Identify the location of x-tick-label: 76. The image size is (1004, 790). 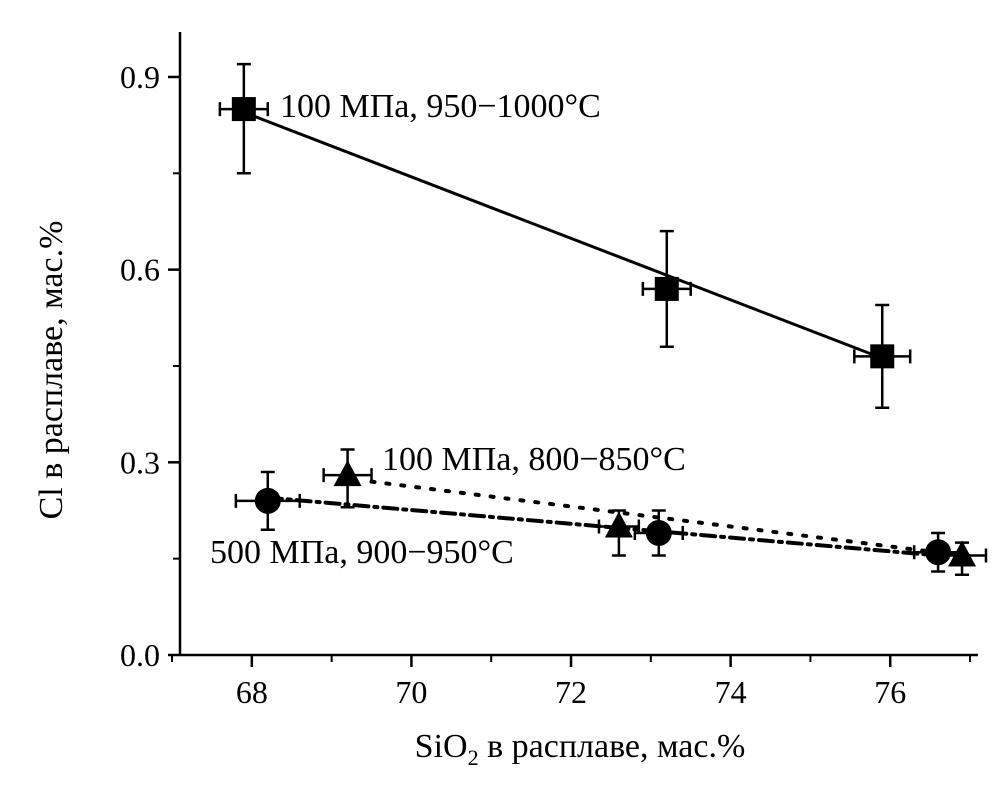
(890, 692).